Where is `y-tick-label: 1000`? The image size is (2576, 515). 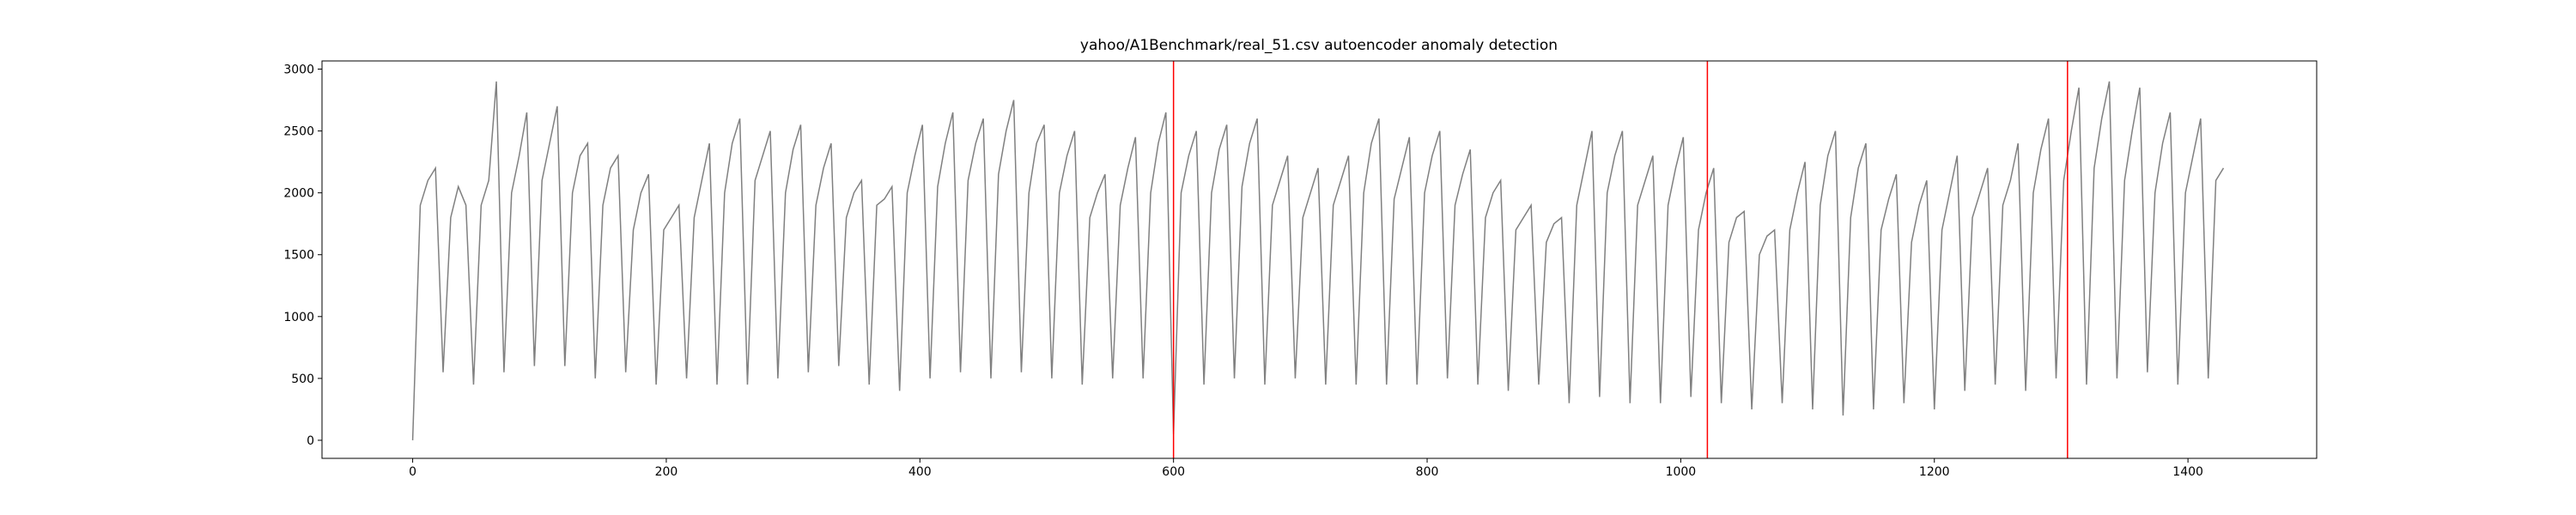 y-tick-label: 1000 is located at coordinates (298, 317).